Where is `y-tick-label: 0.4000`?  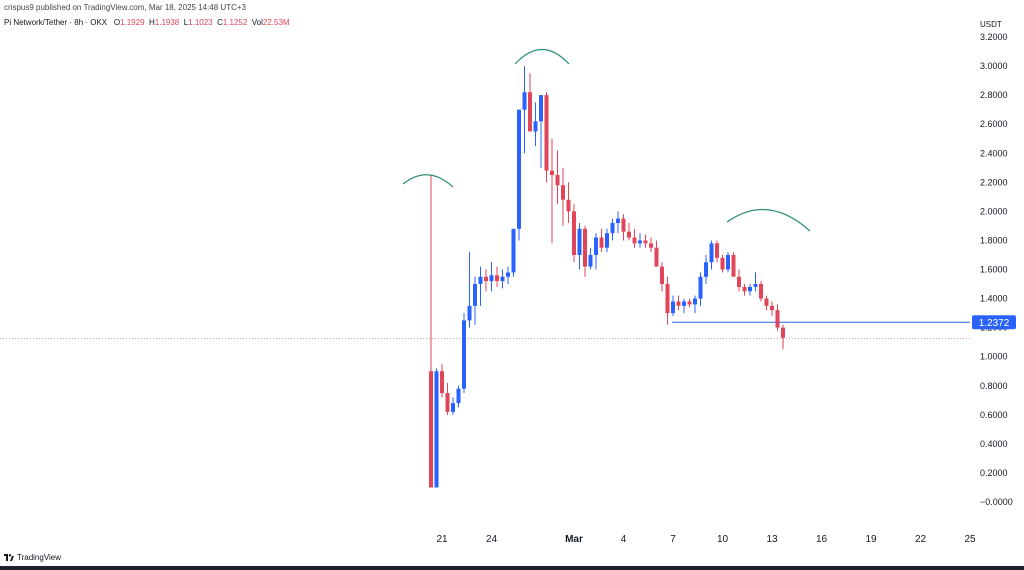
y-tick-label: 0.4000 is located at coordinates (994, 444).